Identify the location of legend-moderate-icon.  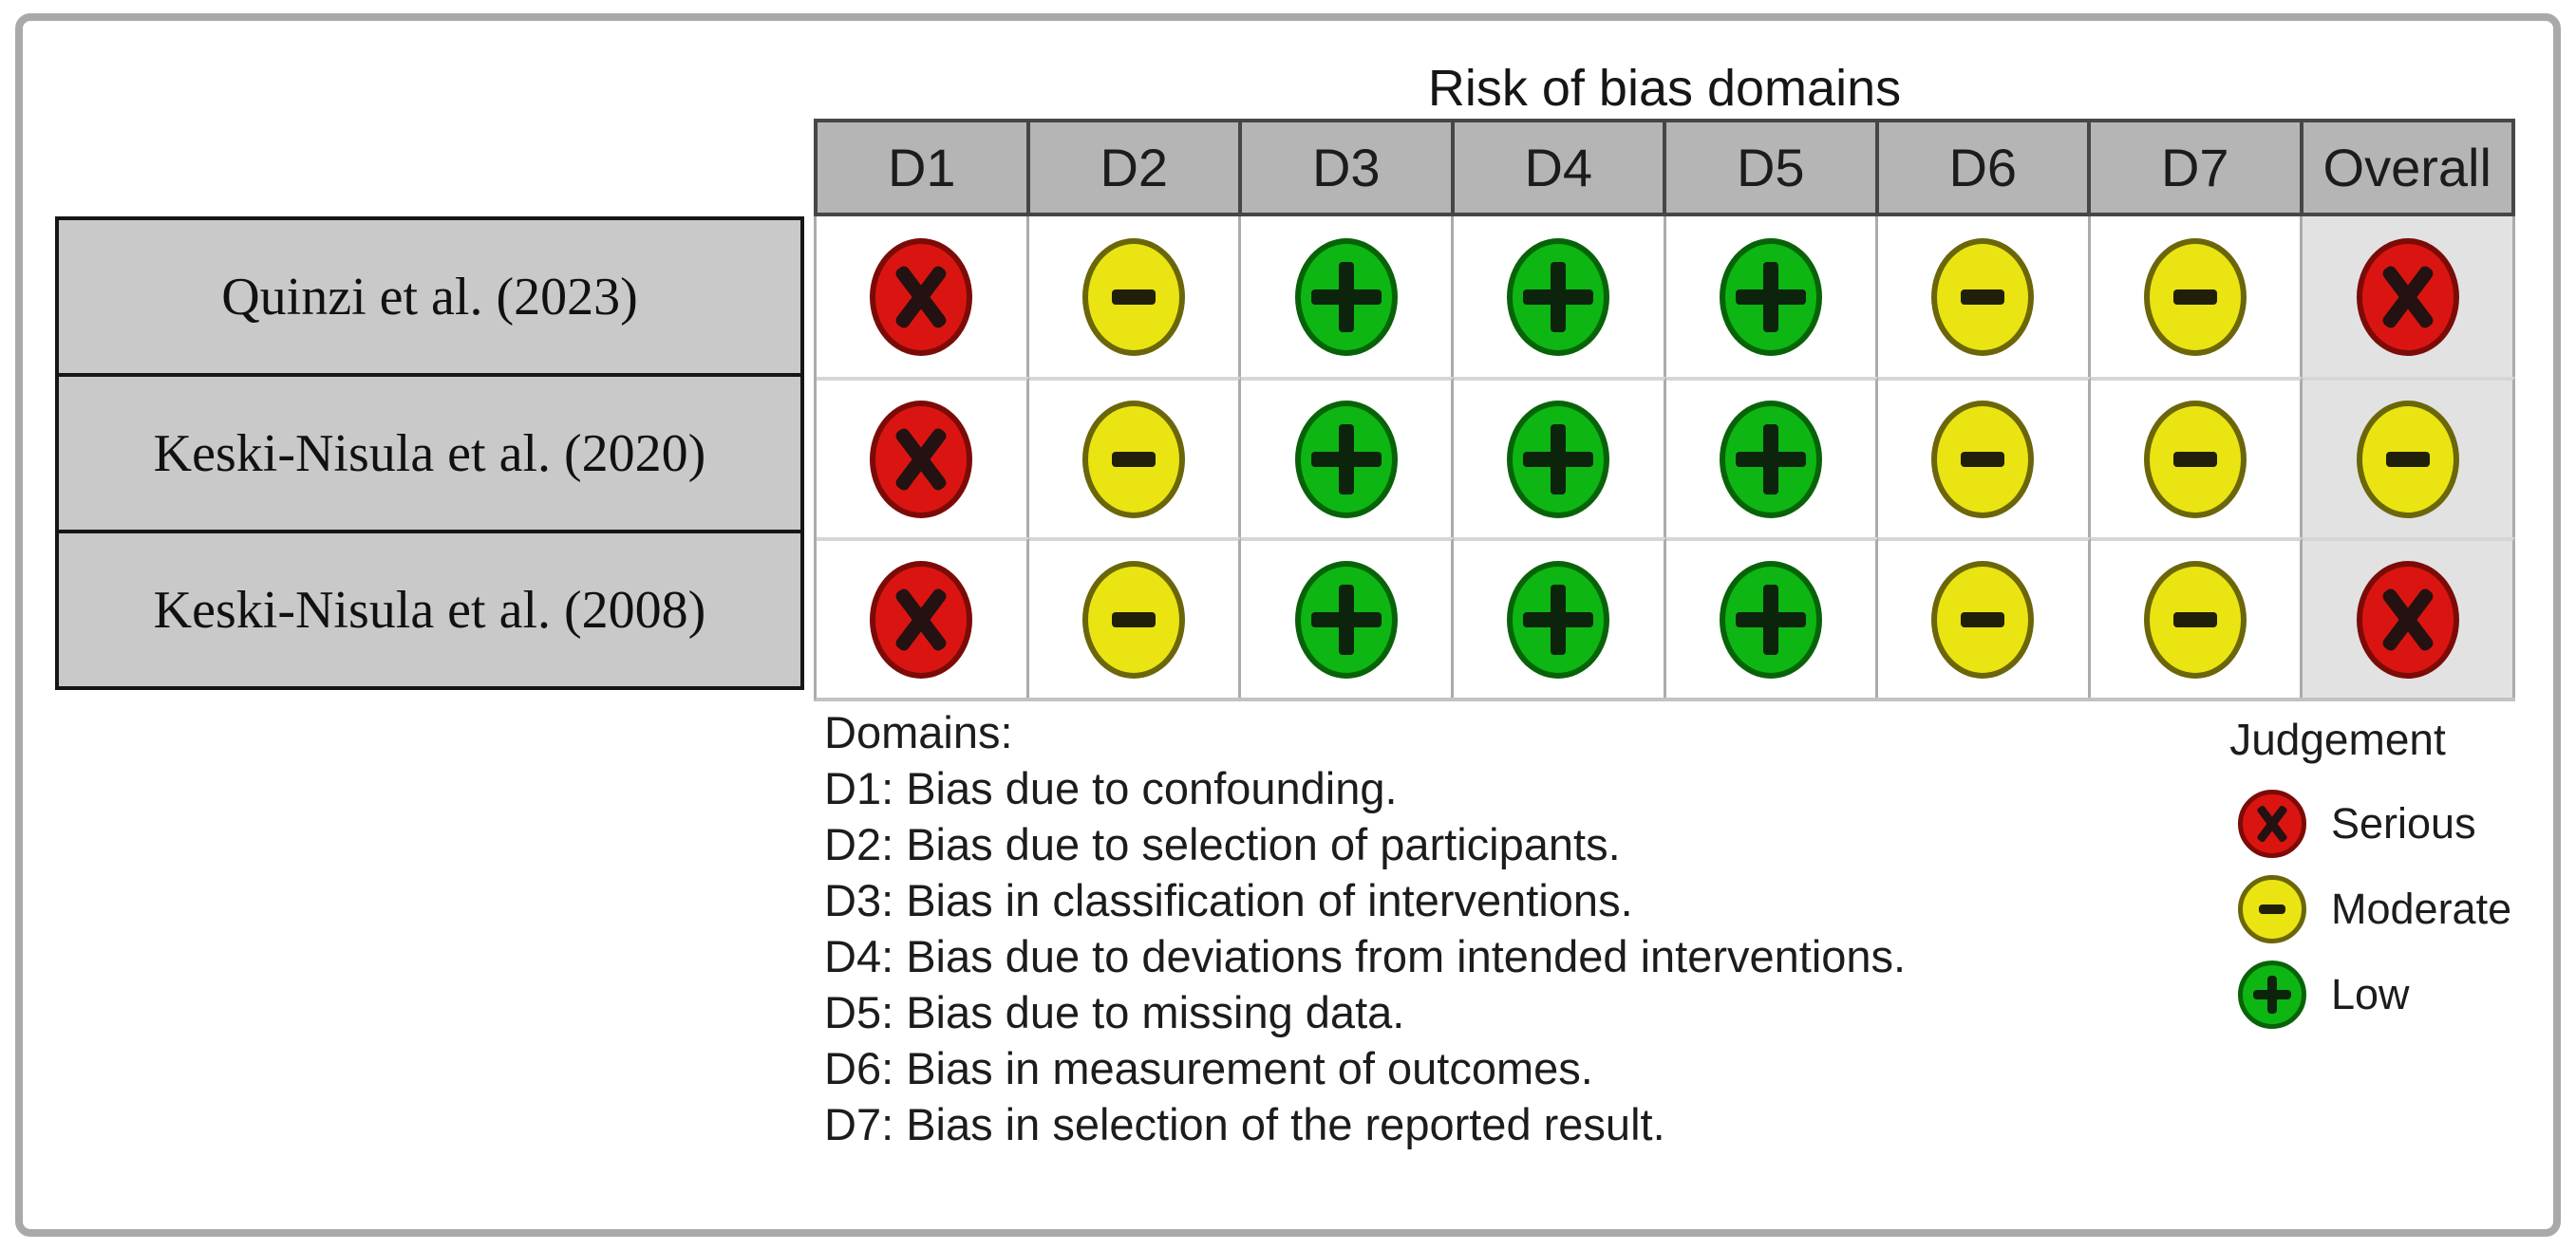
(2272, 909).